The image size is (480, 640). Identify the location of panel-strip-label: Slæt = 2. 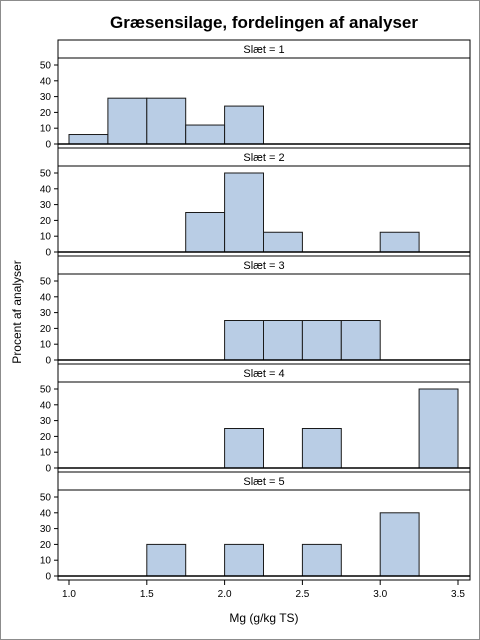
(263, 158).